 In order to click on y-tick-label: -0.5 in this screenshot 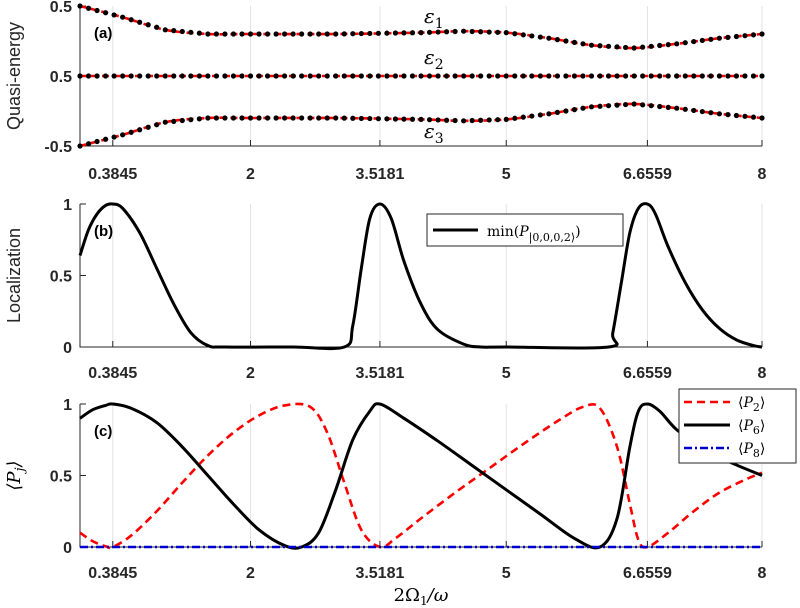, I will do `click(58, 147)`.